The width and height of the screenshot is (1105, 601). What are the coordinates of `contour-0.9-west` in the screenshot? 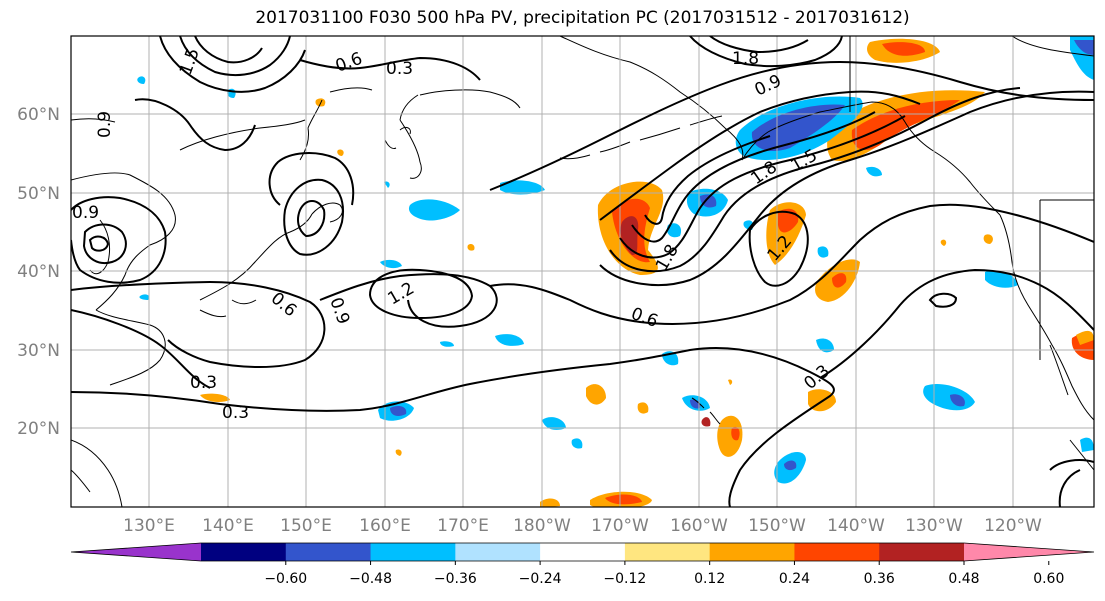 It's located at (119, 240).